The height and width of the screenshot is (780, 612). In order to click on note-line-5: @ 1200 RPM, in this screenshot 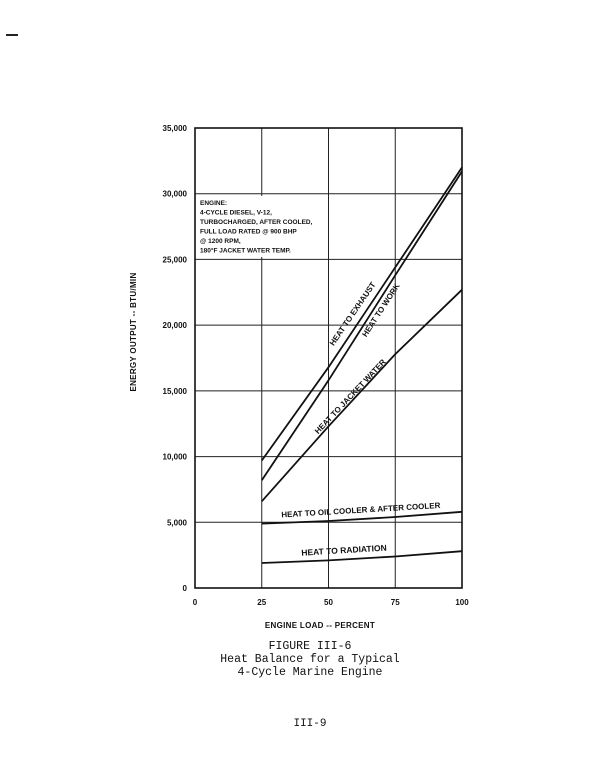, I will do `click(220, 241)`.